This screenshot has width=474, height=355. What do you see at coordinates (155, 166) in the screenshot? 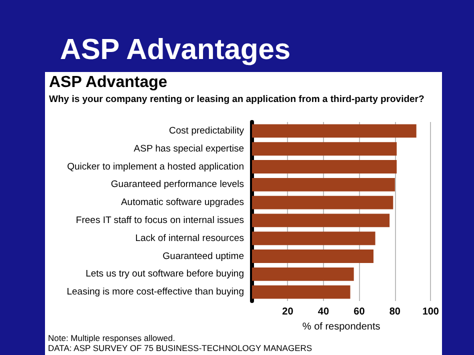
I see `y-tick-label: Quicker to implement a hosted application` at bounding box center [155, 166].